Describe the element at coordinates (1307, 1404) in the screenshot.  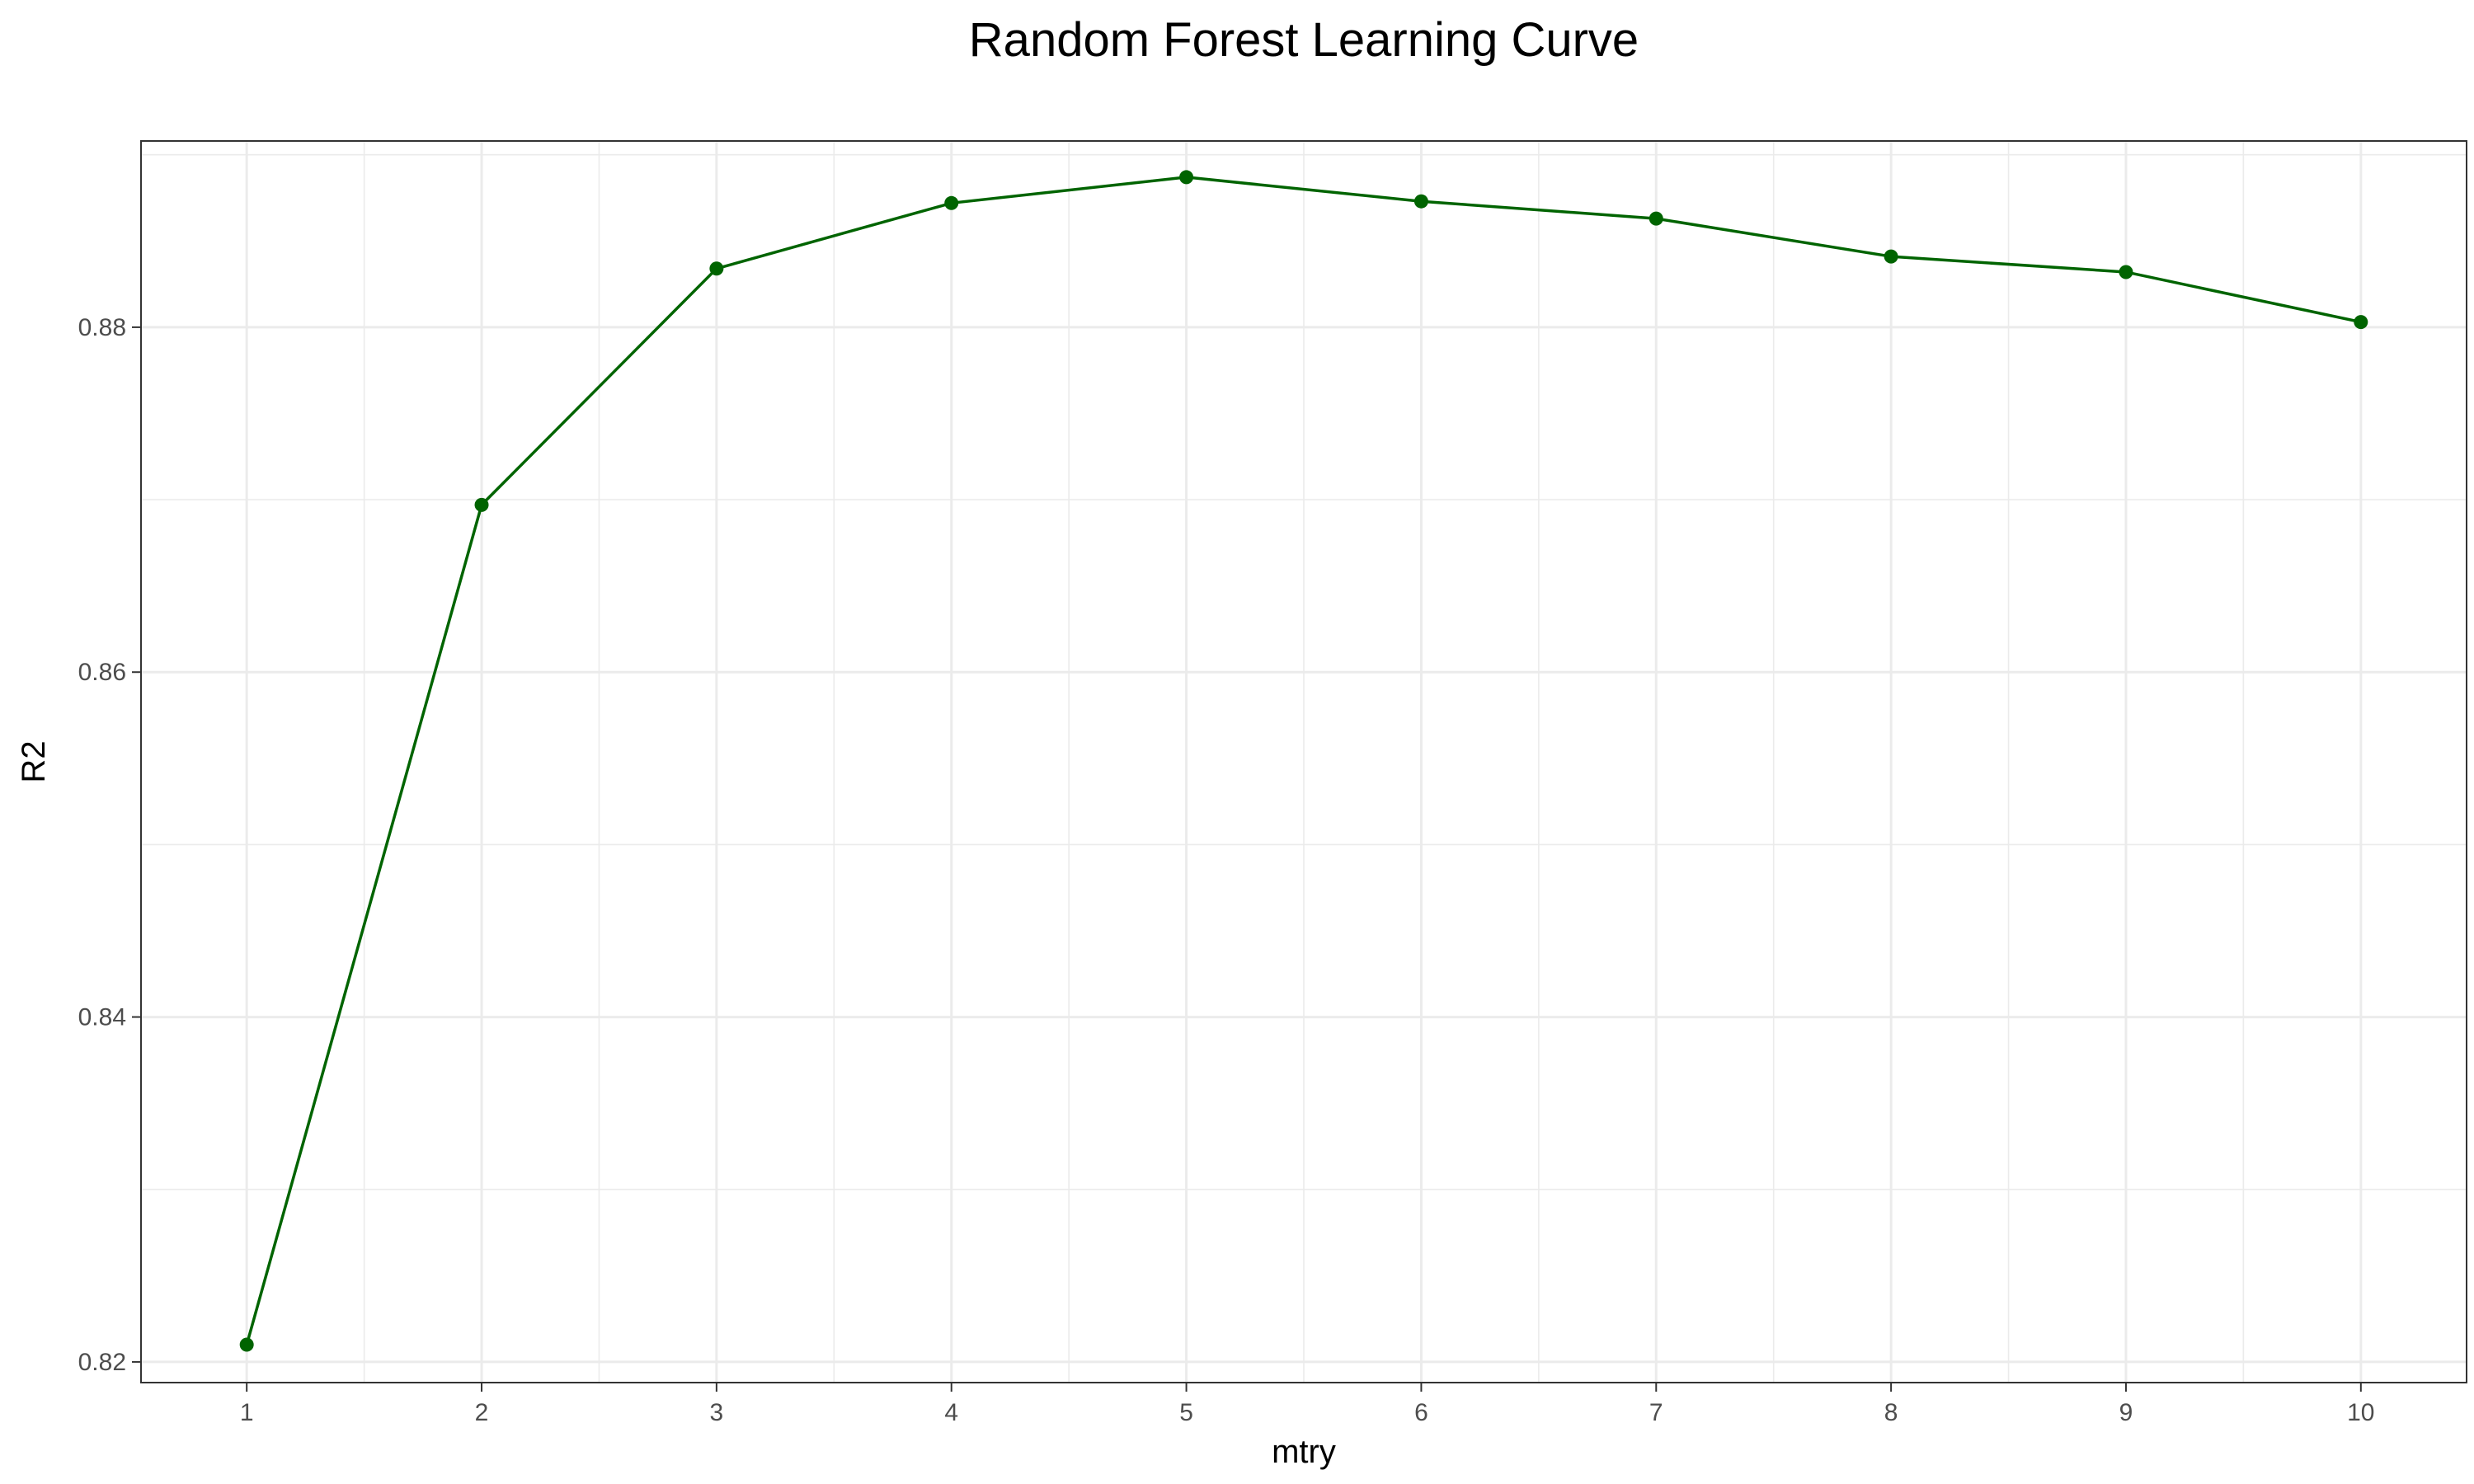
I see `x-axis: 1 2 3 4 5 6 7 8 9 10` at that location.